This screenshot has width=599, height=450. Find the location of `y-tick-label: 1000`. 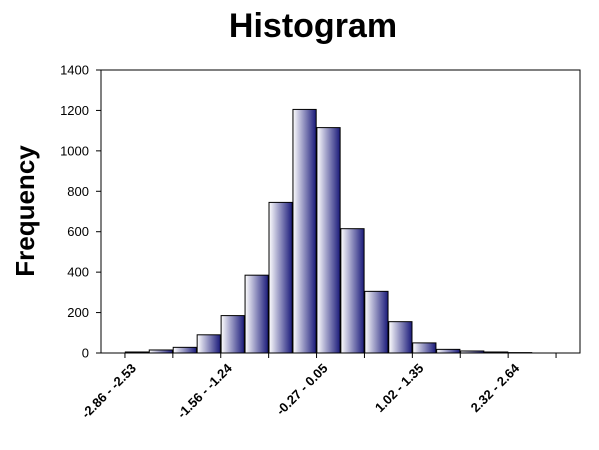

y-tick-label: 1000 is located at coordinates (74, 150).